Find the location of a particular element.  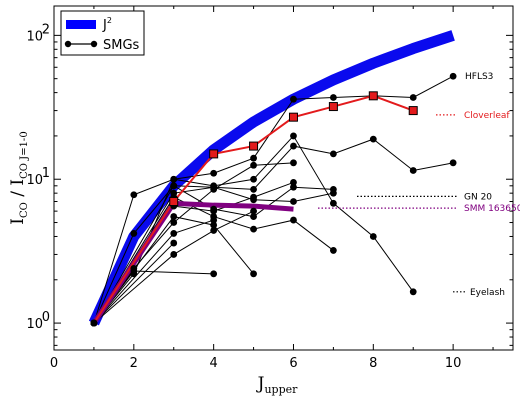

x-tick-label-2: 2 is located at coordinates (134, 363).